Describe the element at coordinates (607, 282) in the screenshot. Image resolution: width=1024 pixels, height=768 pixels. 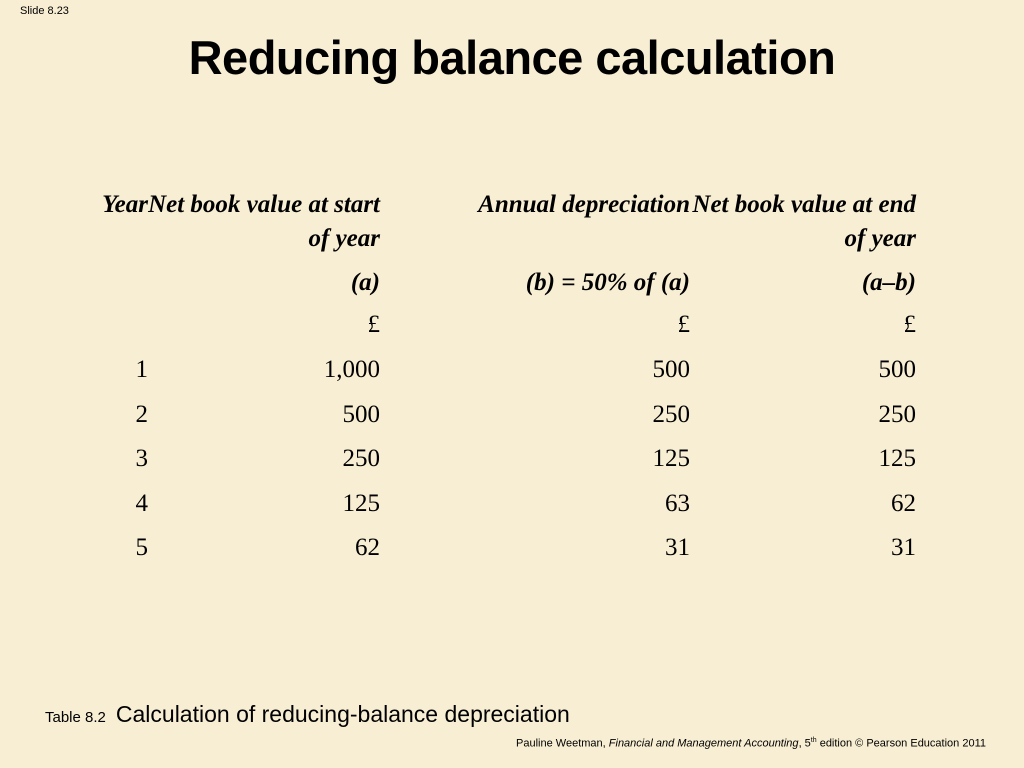
I see `formula-annual-depreciation: (b) = 50% of (a)` at that location.